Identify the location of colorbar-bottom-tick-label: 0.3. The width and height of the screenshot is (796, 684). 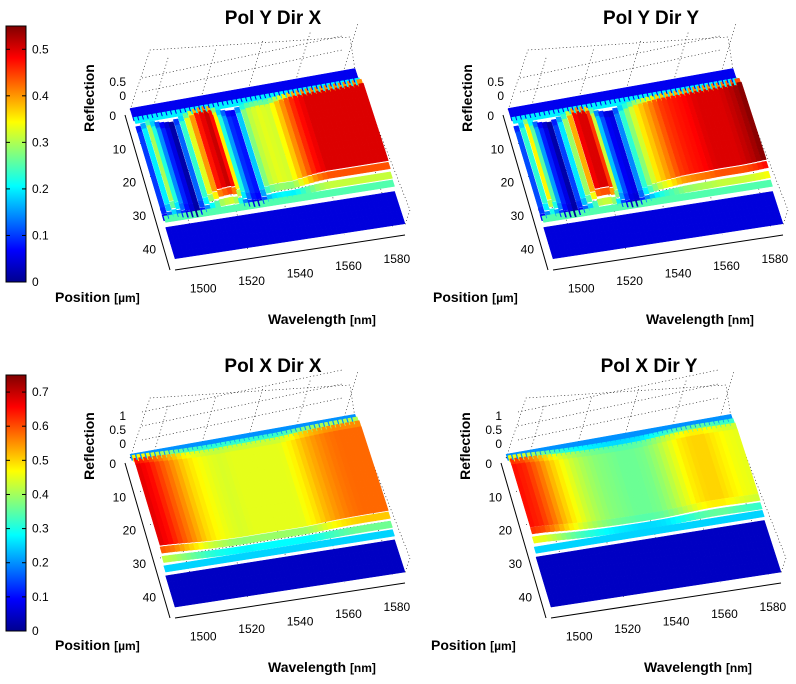
(40, 529).